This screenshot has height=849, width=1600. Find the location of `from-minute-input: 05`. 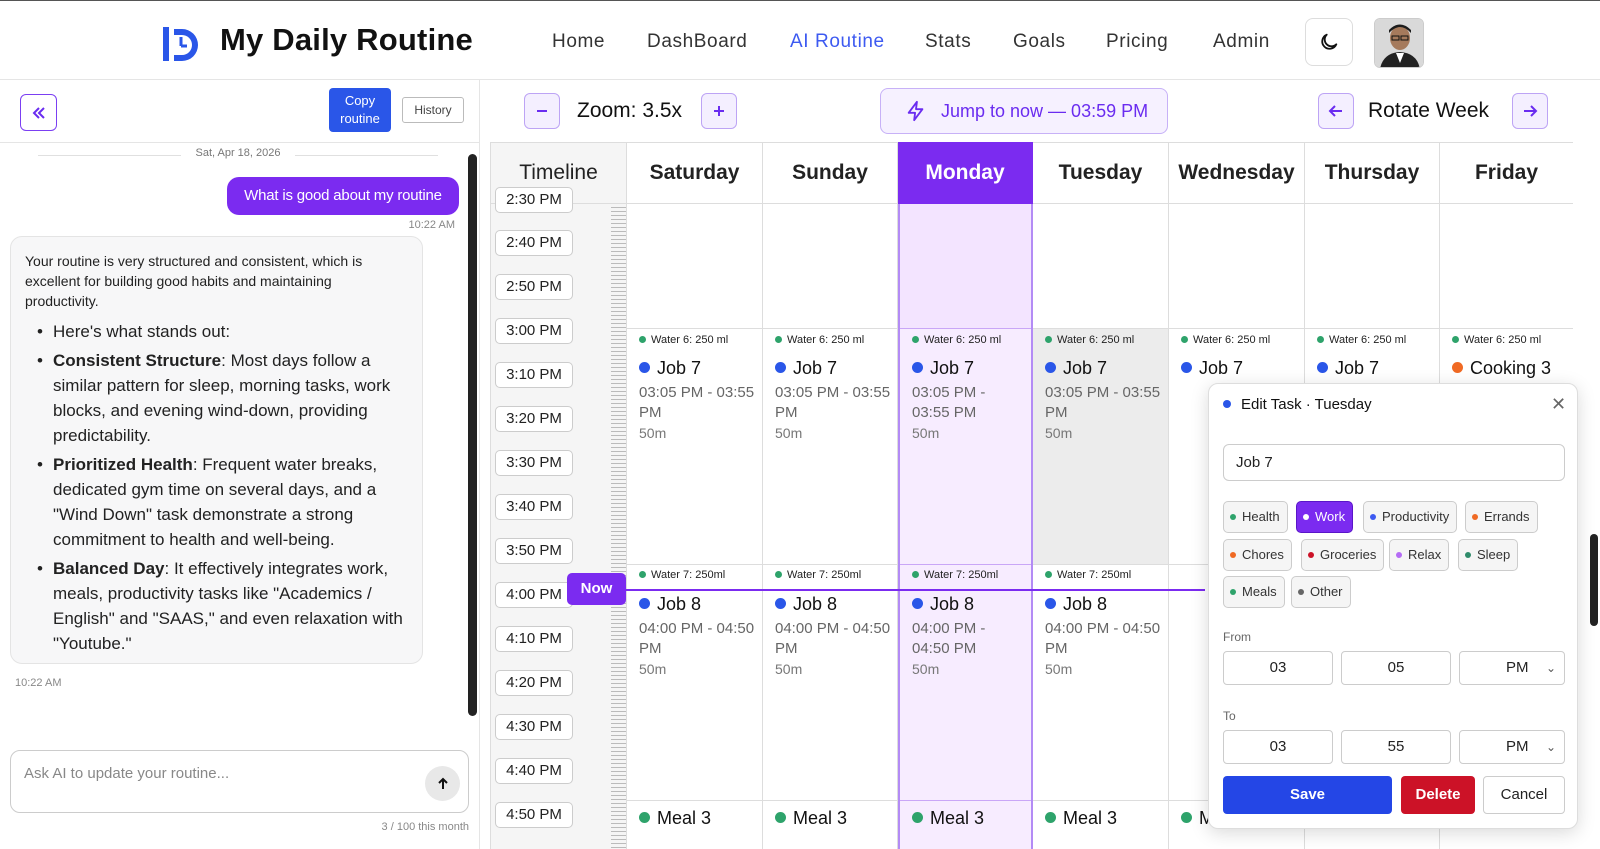

from-minute-input: 05 is located at coordinates (1396, 668).